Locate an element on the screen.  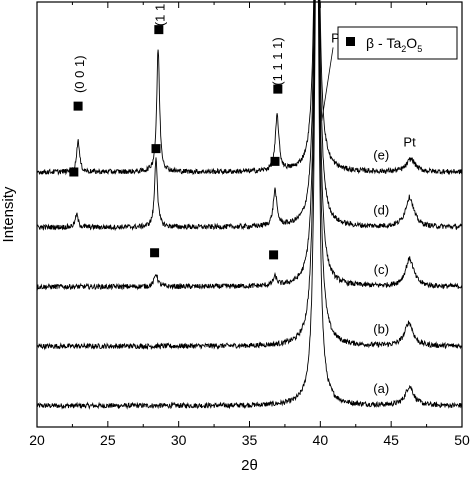
series-label: (d) is located at coordinates (381, 210).